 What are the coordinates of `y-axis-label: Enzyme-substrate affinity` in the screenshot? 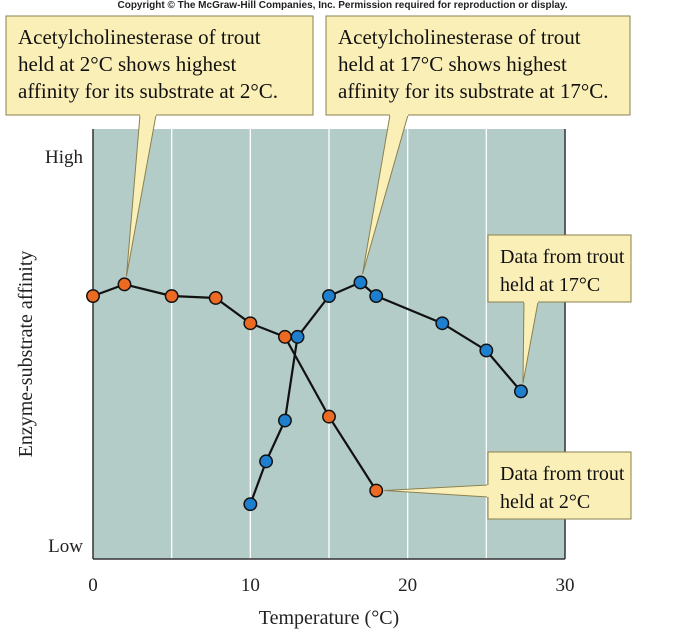 It's located at (26, 354).